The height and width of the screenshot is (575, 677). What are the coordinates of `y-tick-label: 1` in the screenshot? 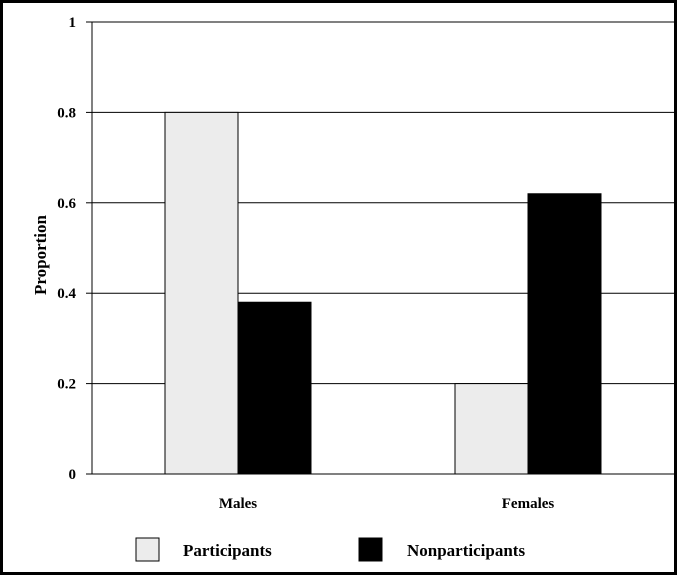 It's located at (73, 23).